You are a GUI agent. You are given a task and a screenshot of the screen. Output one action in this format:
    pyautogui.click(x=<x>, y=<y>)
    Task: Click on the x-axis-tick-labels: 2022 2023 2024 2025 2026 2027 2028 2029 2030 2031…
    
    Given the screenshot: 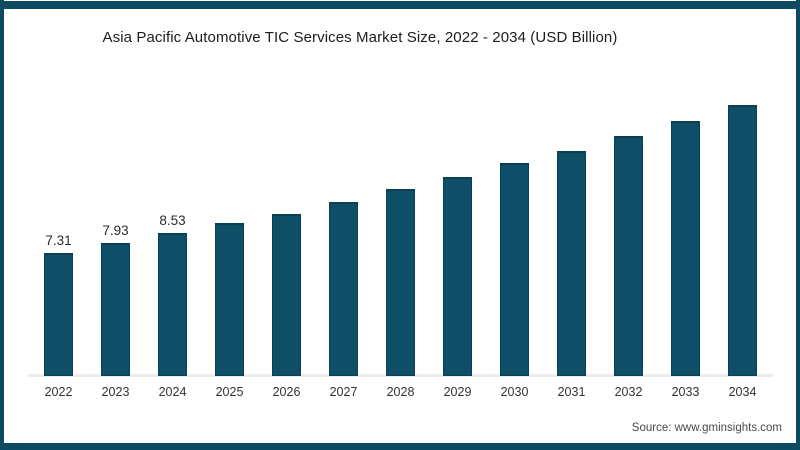 What is the action you would take?
    pyautogui.click(x=400, y=392)
    